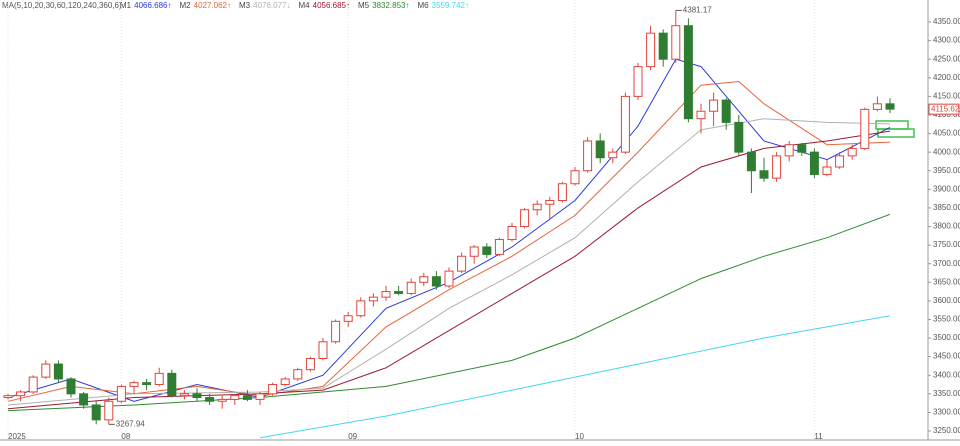  What do you see at coordinates (62, 5) in the screenshot?
I see `legend-title: MA(5,10,20,30,60,120,240,360,6)` at bounding box center [62, 5].